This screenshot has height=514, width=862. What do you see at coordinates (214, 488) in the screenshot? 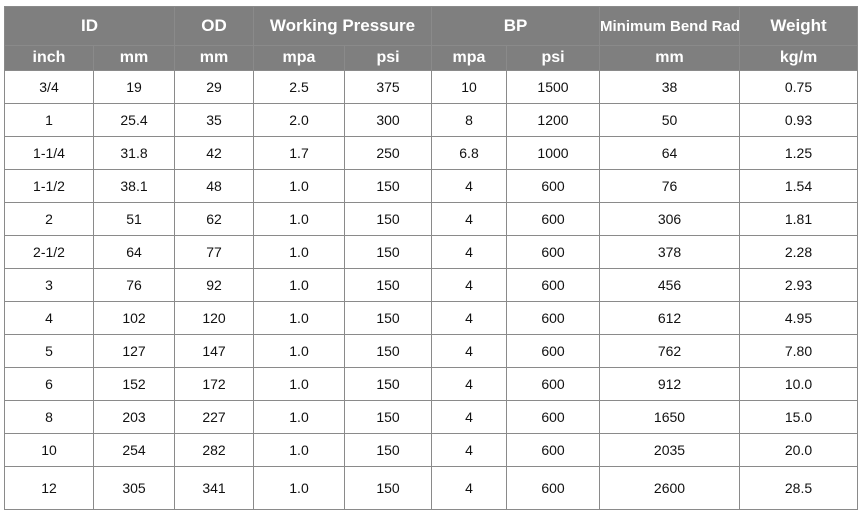
I see `od-mm-cell: 341` at bounding box center [214, 488].